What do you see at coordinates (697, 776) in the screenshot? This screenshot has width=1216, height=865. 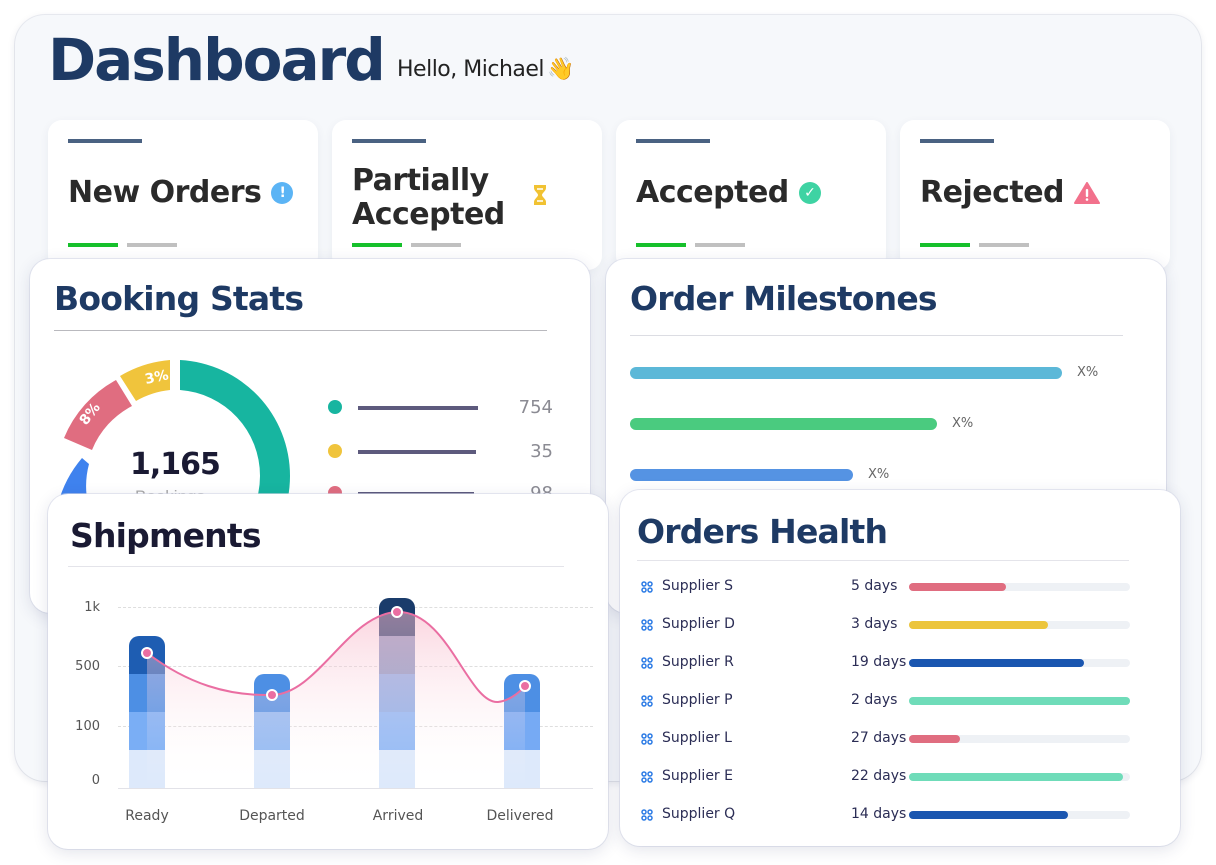 I see `supplier-name: Supplier E` at bounding box center [697, 776].